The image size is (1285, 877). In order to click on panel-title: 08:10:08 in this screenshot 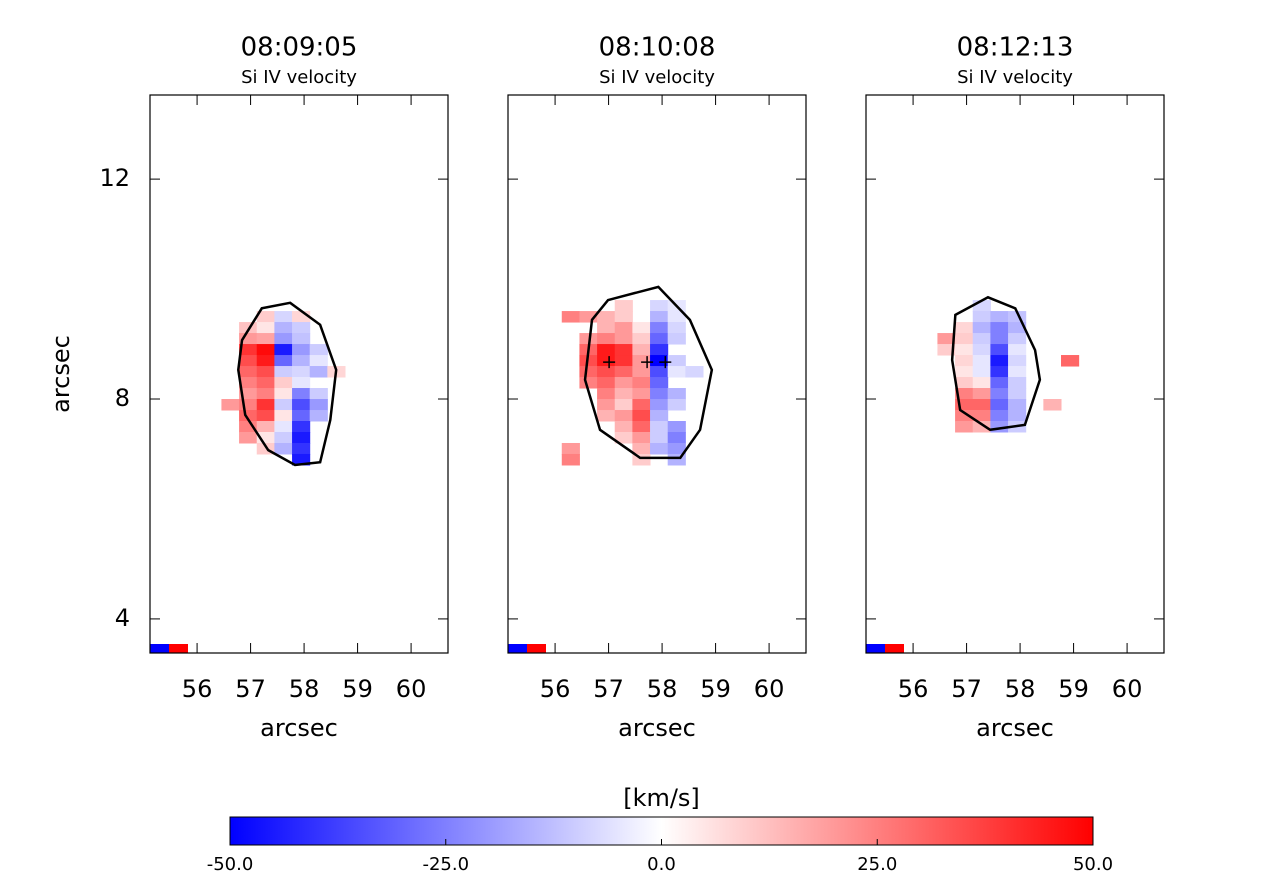, I will do `click(657, 48)`.